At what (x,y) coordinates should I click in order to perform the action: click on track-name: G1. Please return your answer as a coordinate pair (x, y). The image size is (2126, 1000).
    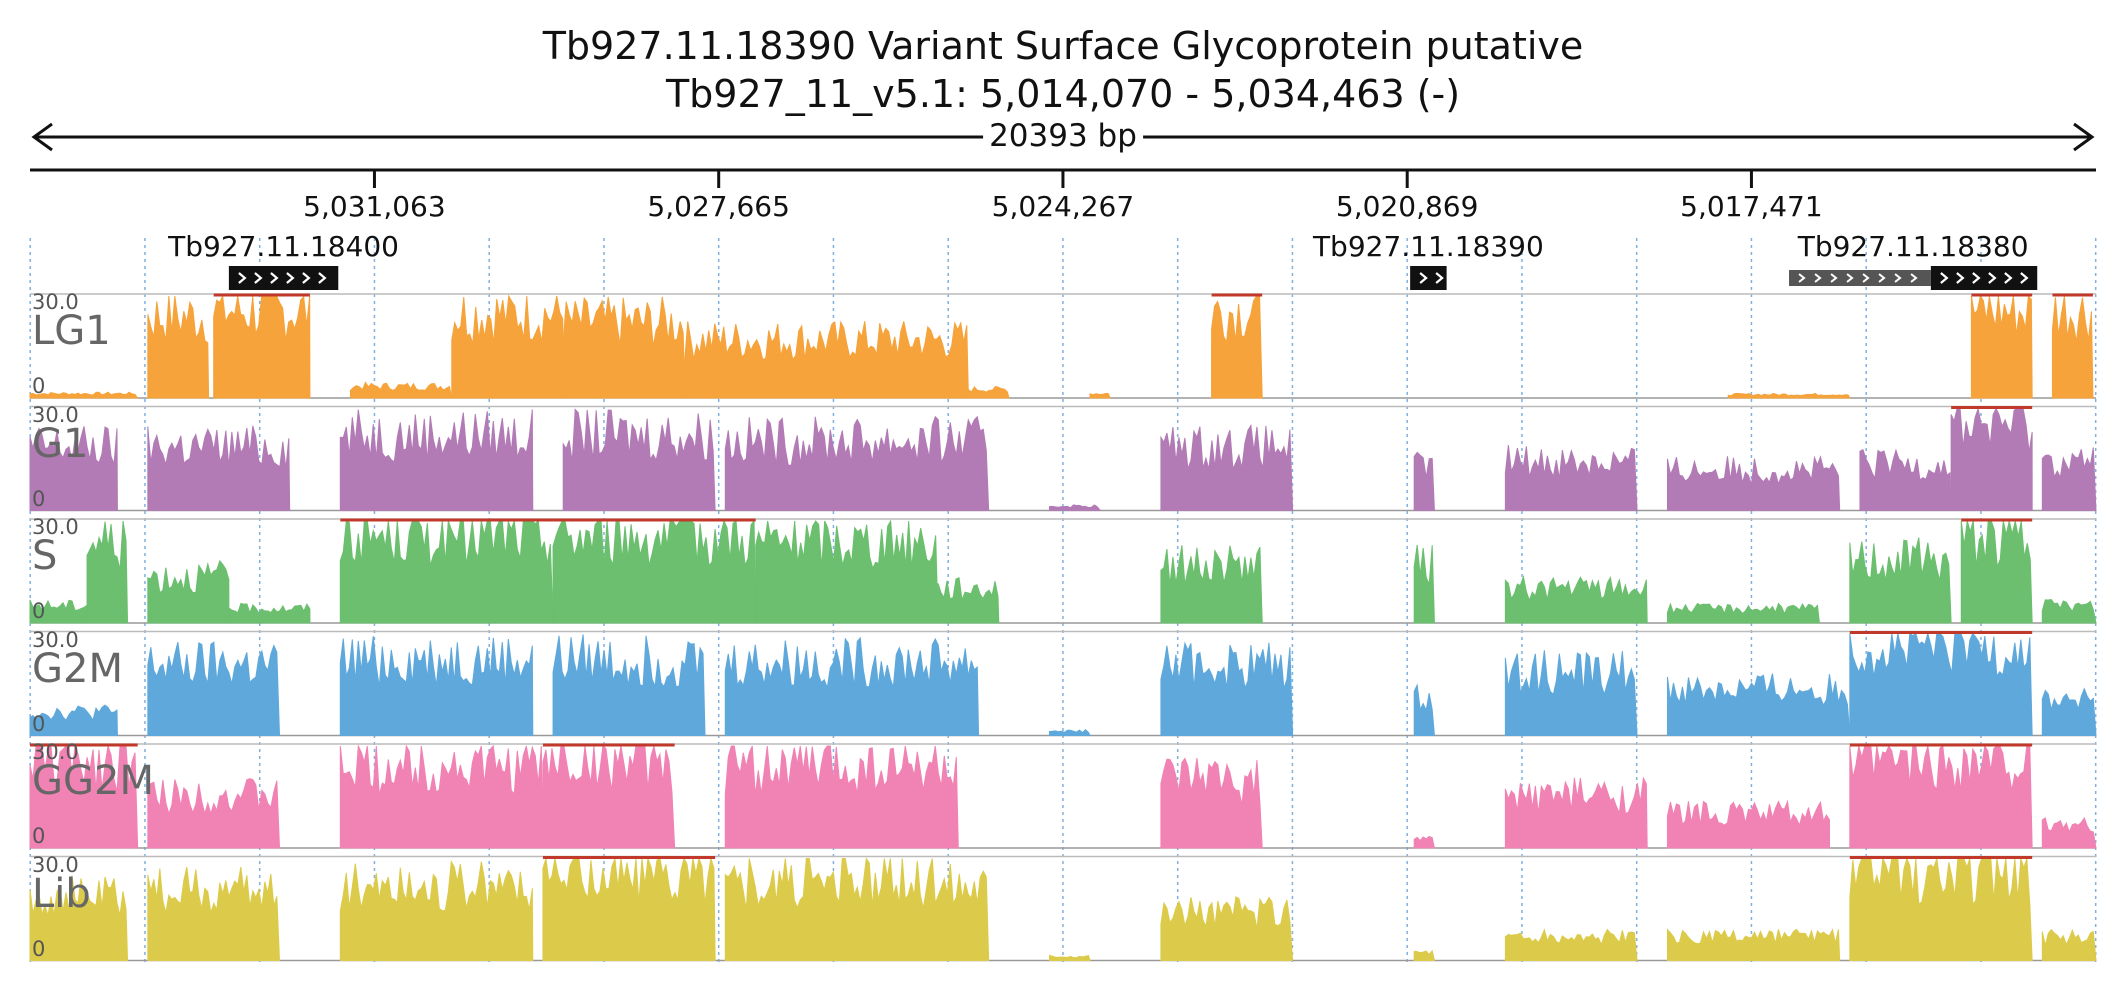
    Looking at the image, I should click on (60, 443).